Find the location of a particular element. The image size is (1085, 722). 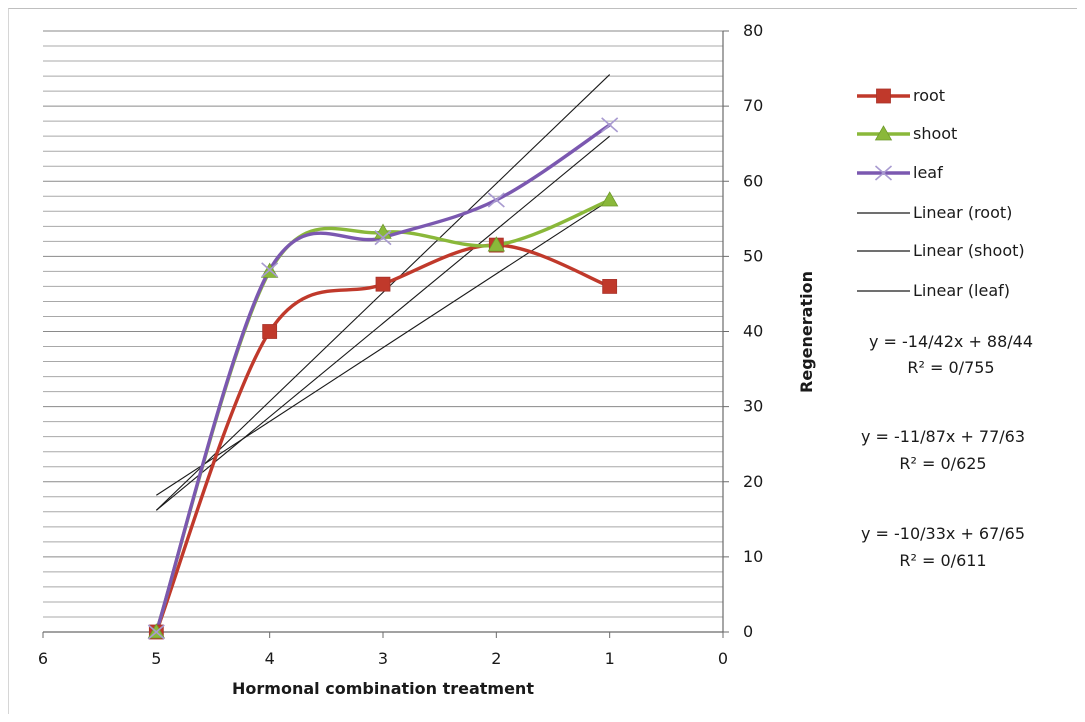

y-tick-label: 10 is located at coordinates (753, 556).